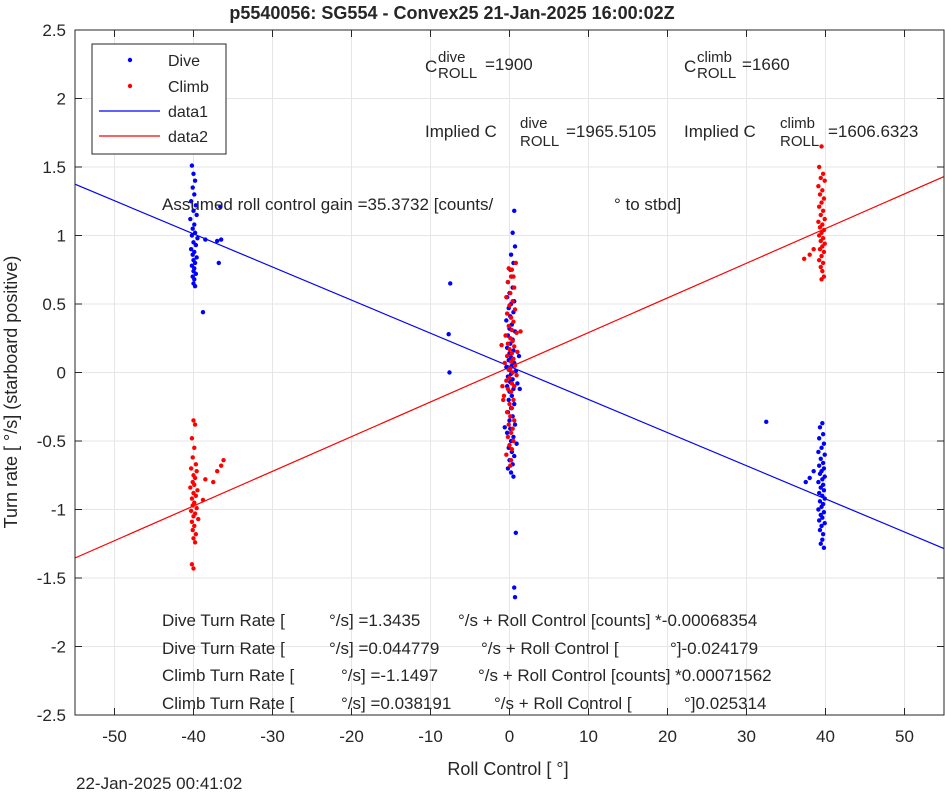 Image resolution: width=945 pixels, height=792 pixels. Describe the element at coordinates (647, 204) in the screenshot. I see `gain-unit: ° to stbd]` at that location.